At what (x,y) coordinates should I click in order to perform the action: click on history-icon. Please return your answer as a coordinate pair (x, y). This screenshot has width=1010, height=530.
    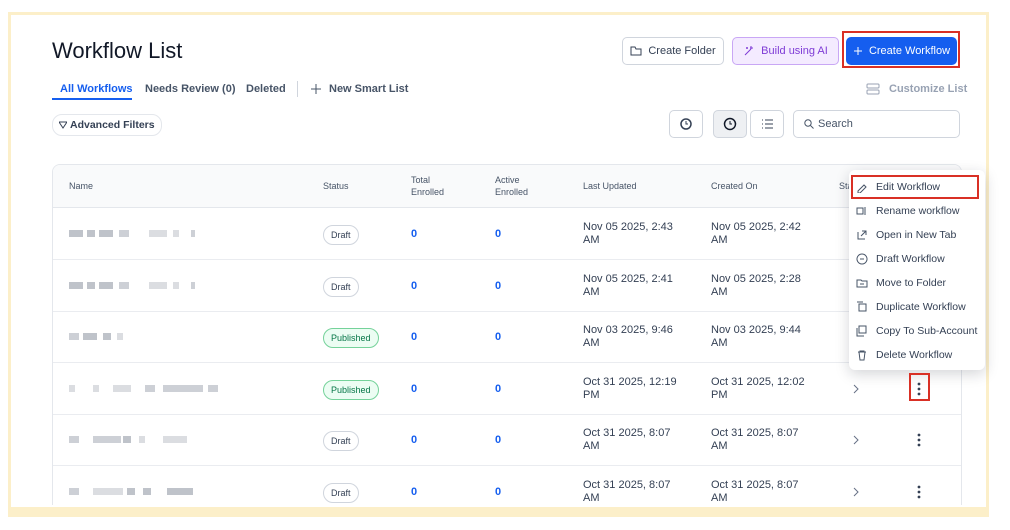
    Looking at the image, I should click on (686, 124).